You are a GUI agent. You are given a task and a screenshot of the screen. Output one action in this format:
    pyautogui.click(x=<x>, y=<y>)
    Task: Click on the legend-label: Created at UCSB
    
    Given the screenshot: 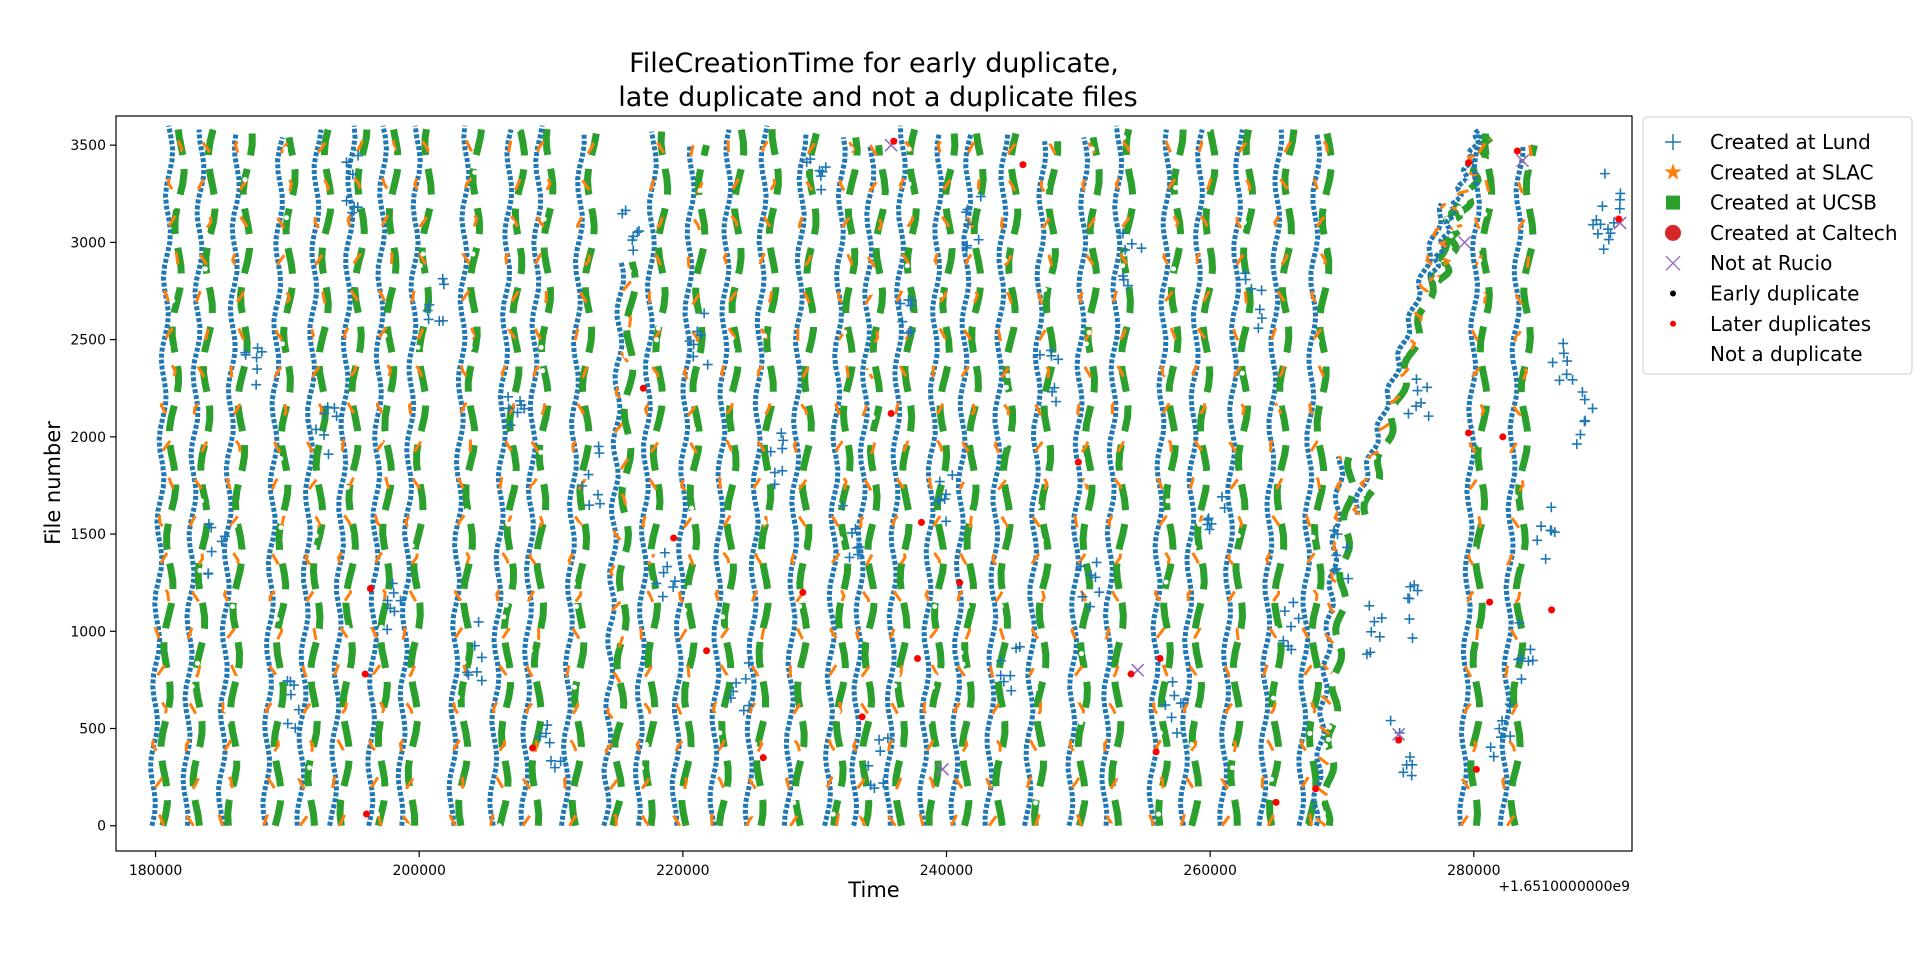 What is the action you would take?
    pyautogui.click(x=1793, y=203)
    